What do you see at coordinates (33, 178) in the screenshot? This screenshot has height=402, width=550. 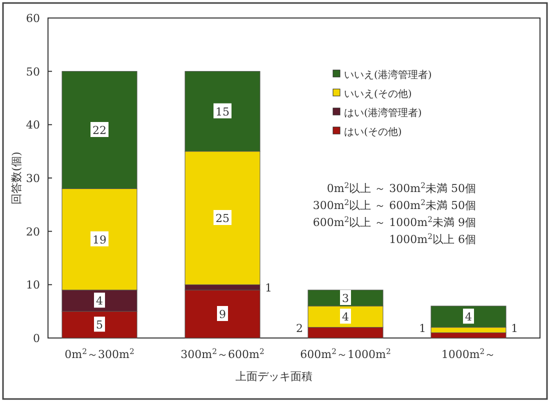 I see `y-tick-label: 30` at bounding box center [33, 178].